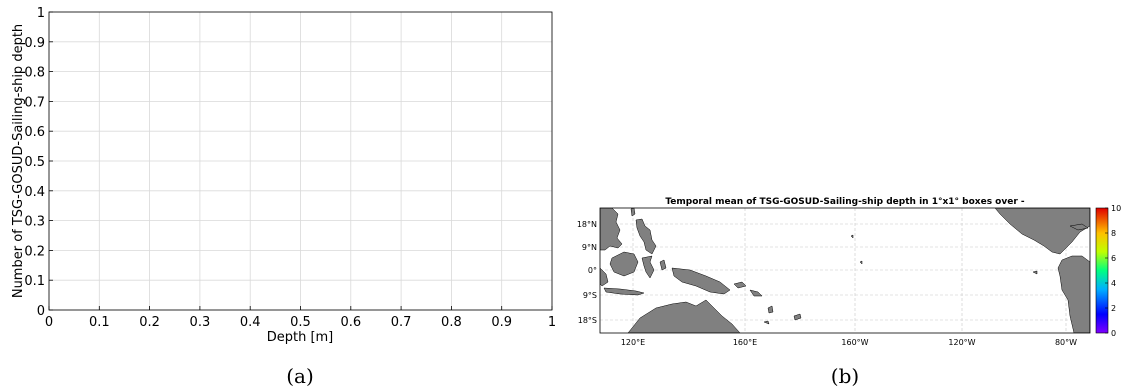  What do you see at coordinates (41, 13) in the screenshot?
I see `chart-a-y-tick-label: 1` at bounding box center [41, 13].